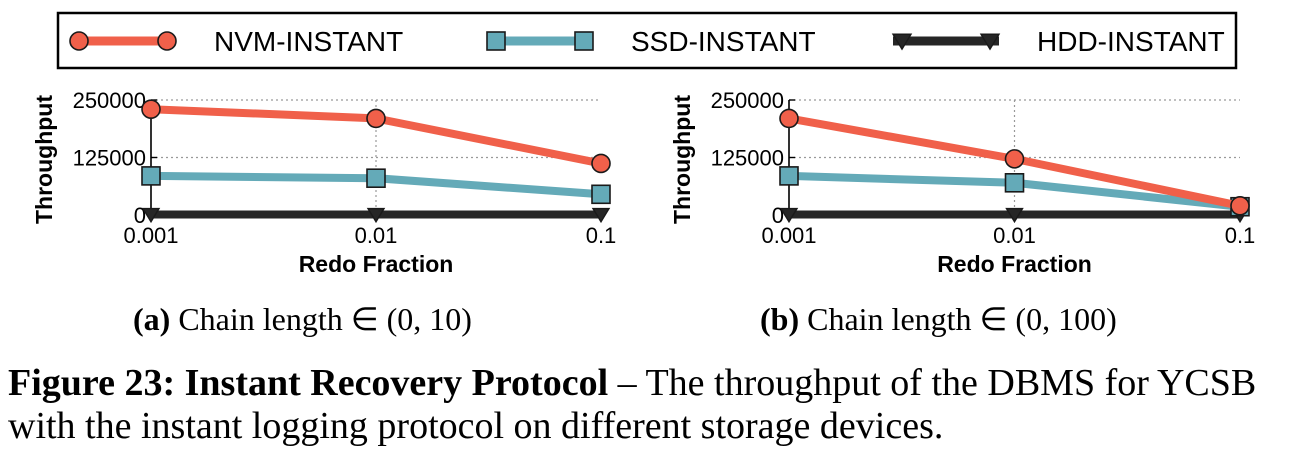  What do you see at coordinates (601, 235) in the screenshot?
I see `chart-a-x-tick-label: 0.1` at bounding box center [601, 235].